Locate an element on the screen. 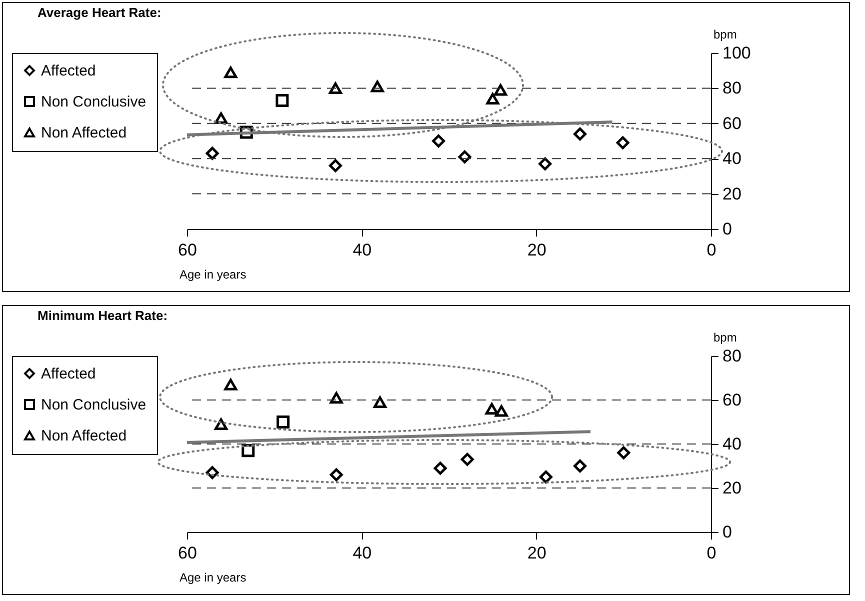 The image size is (865, 601). chart-title: Average Heart Rate: is located at coordinates (100, 12).